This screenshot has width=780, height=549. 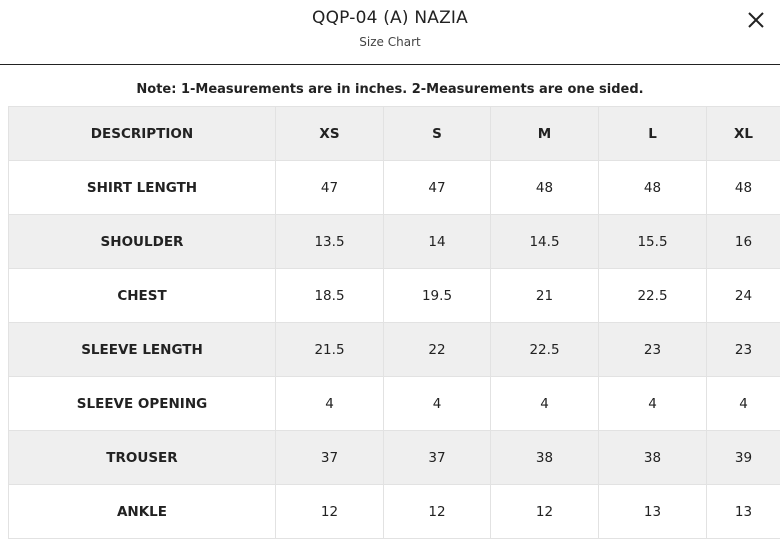 What do you see at coordinates (329, 241) in the screenshot?
I see `table-cell: 13.5` at bounding box center [329, 241].